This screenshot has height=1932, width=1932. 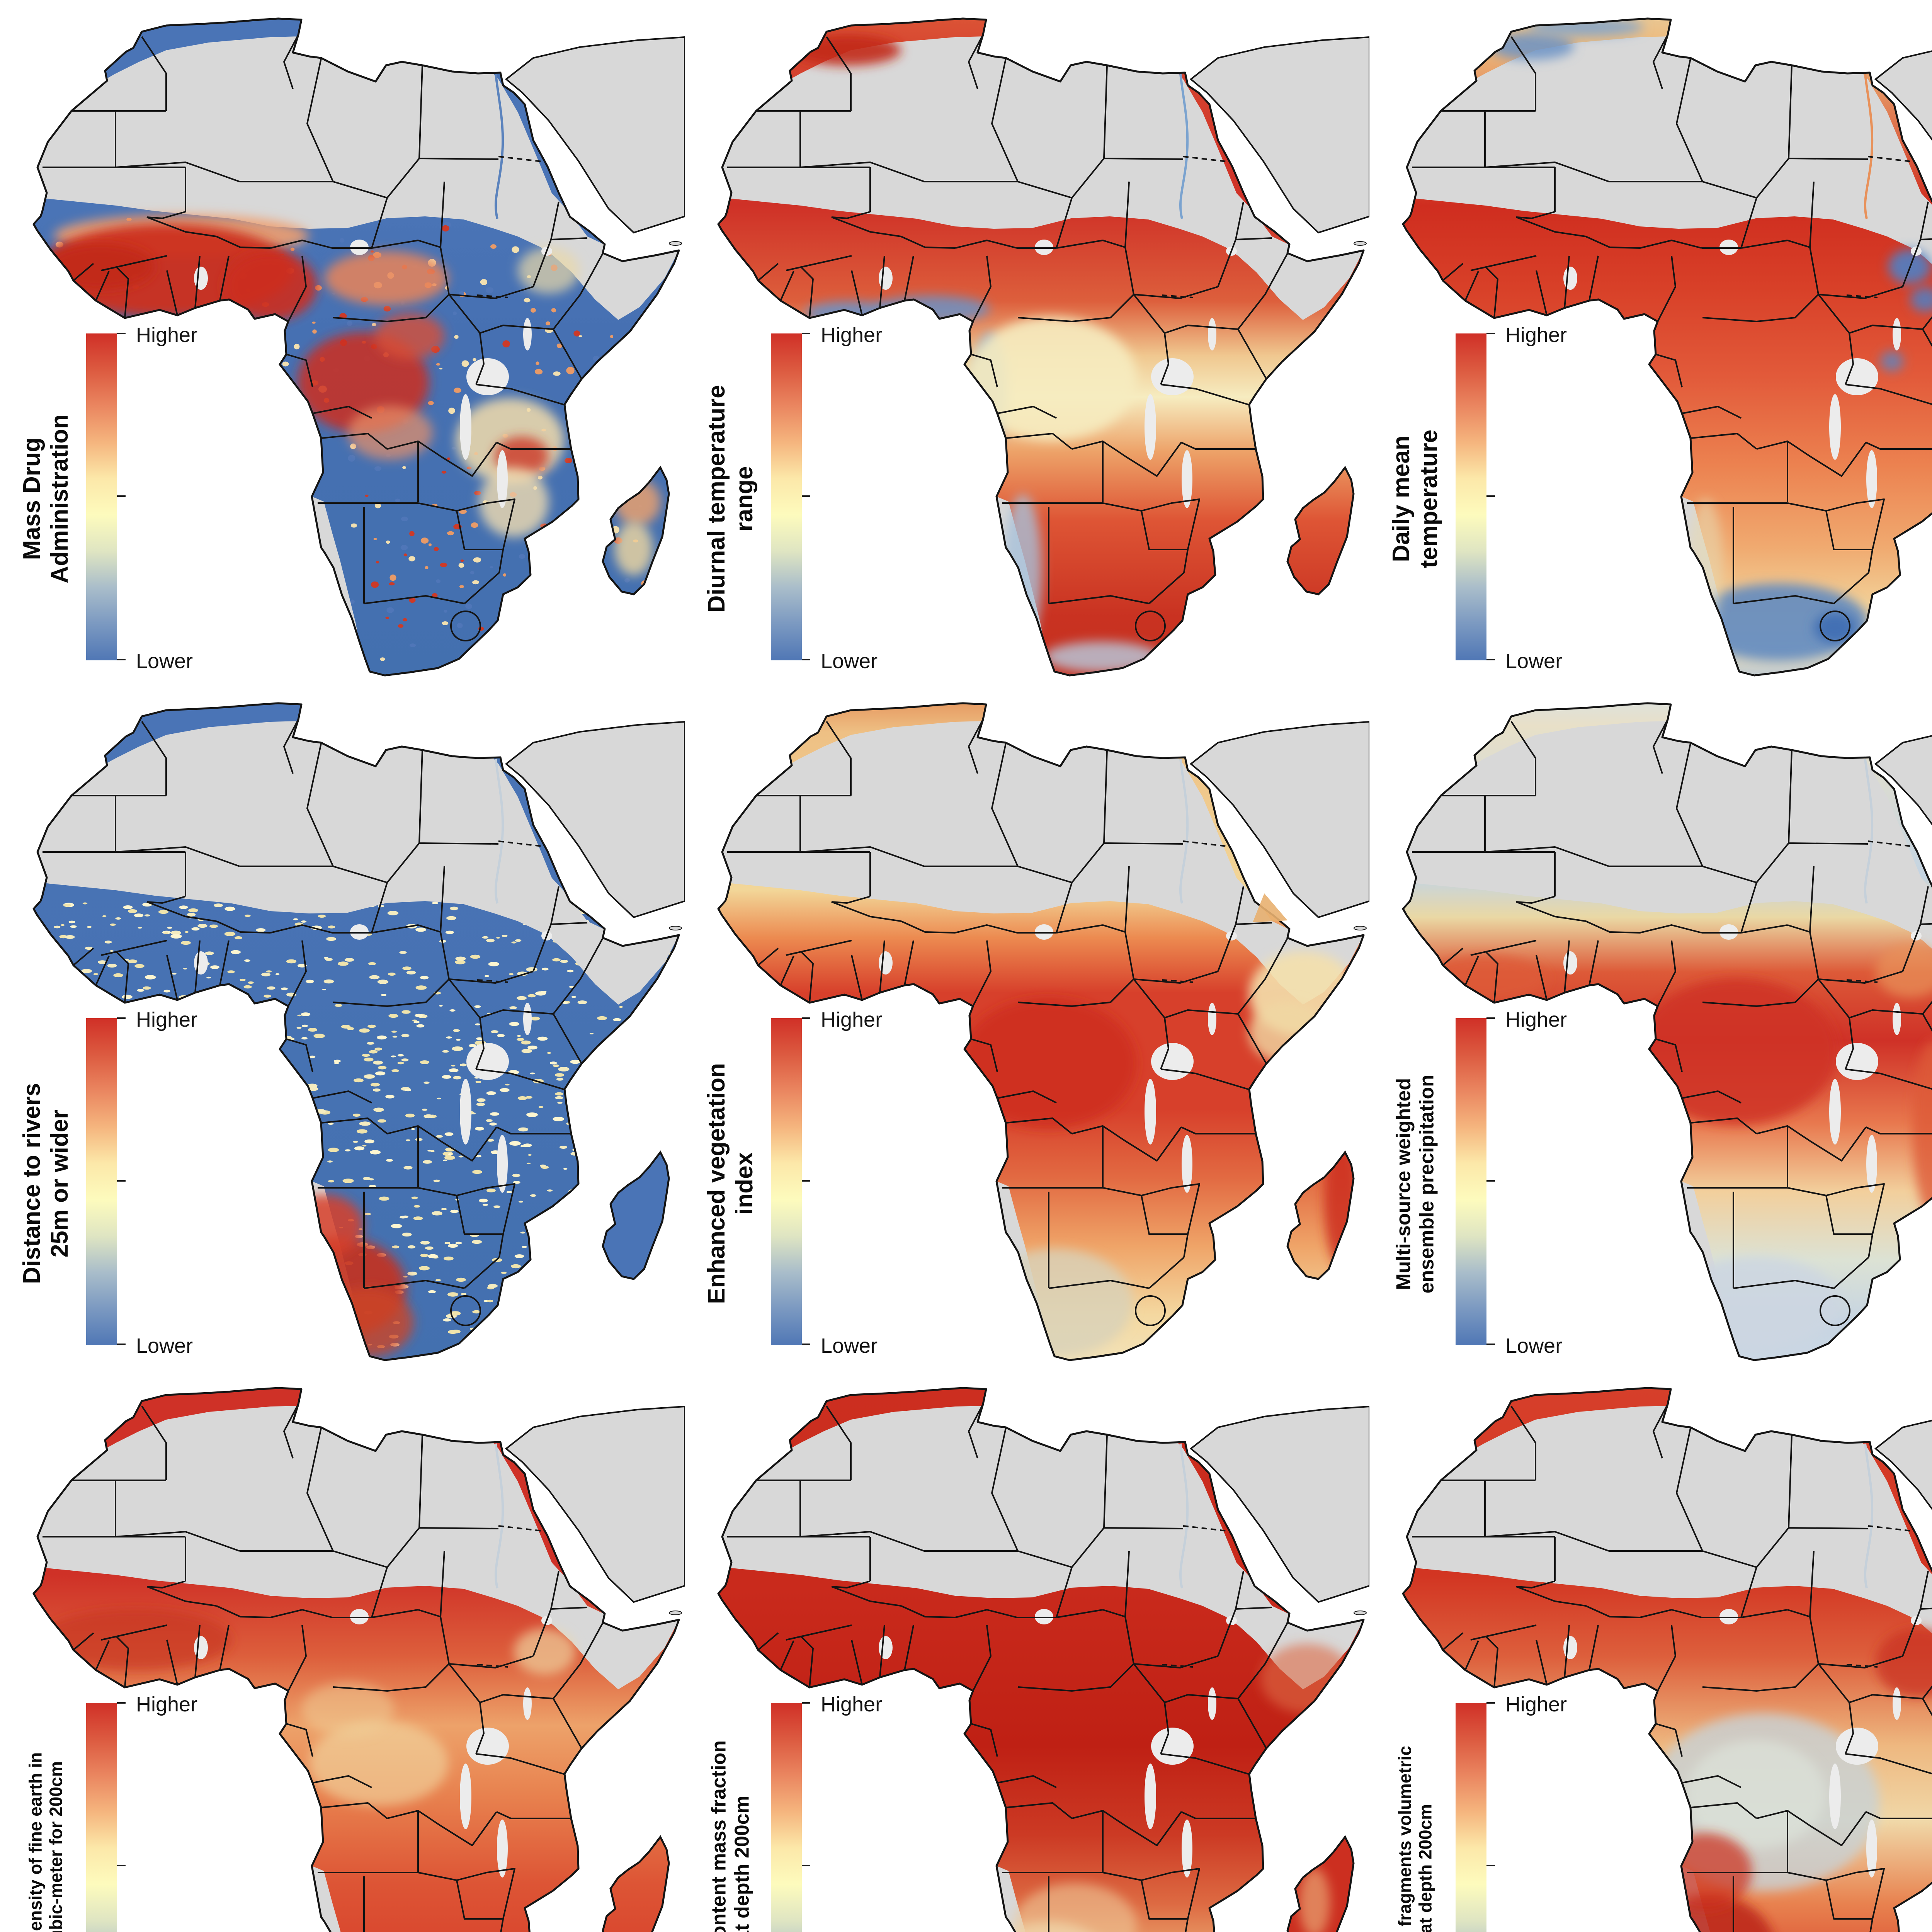 I want to click on colorbar-lower-label: Lower, so click(x=1534, y=662).